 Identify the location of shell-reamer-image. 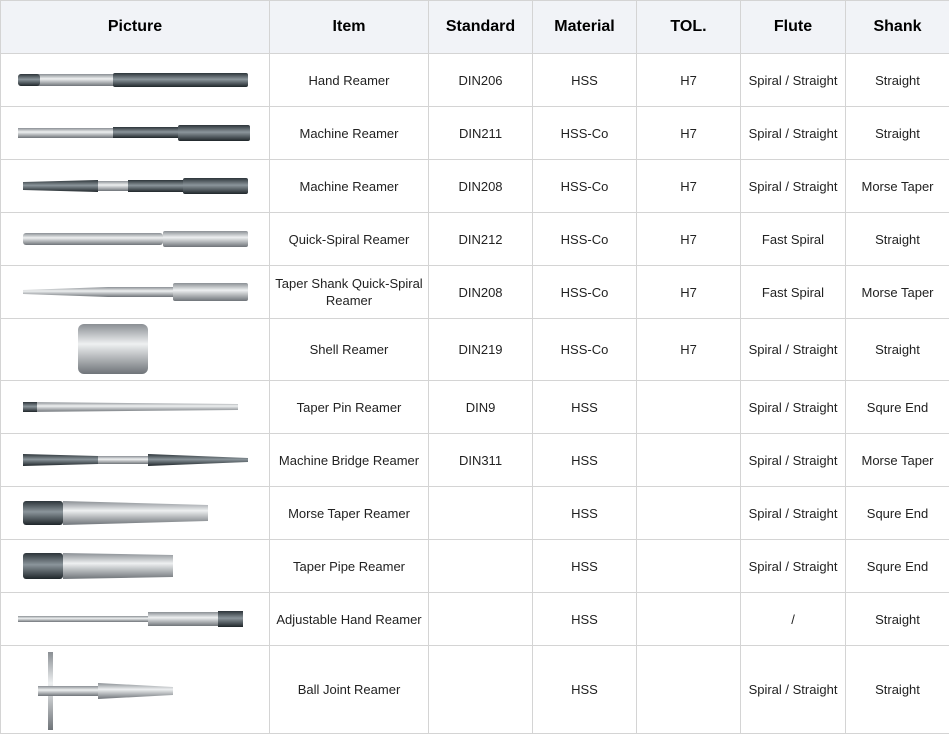
(135, 350).